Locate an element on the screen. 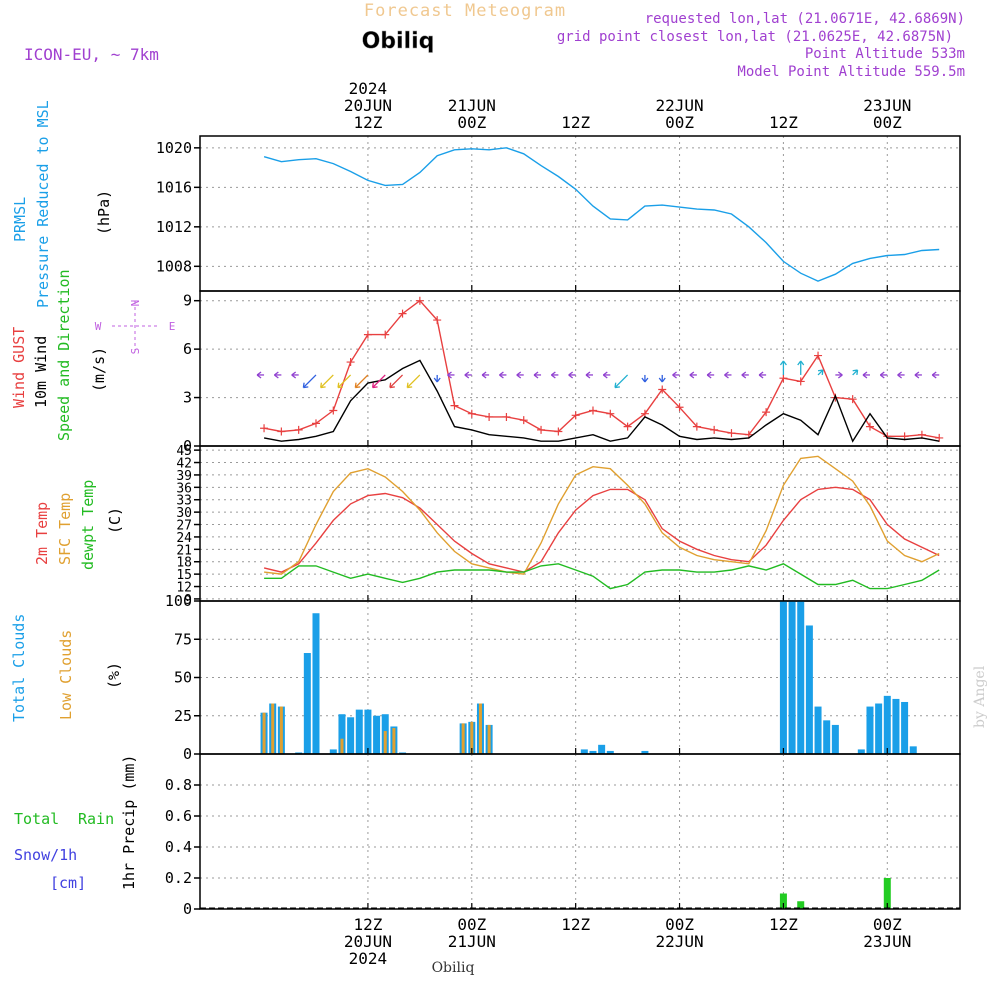 This screenshot has width=1000, height=1000. cloud-label-total: Total Clouds is located at coordinates (19, 668).